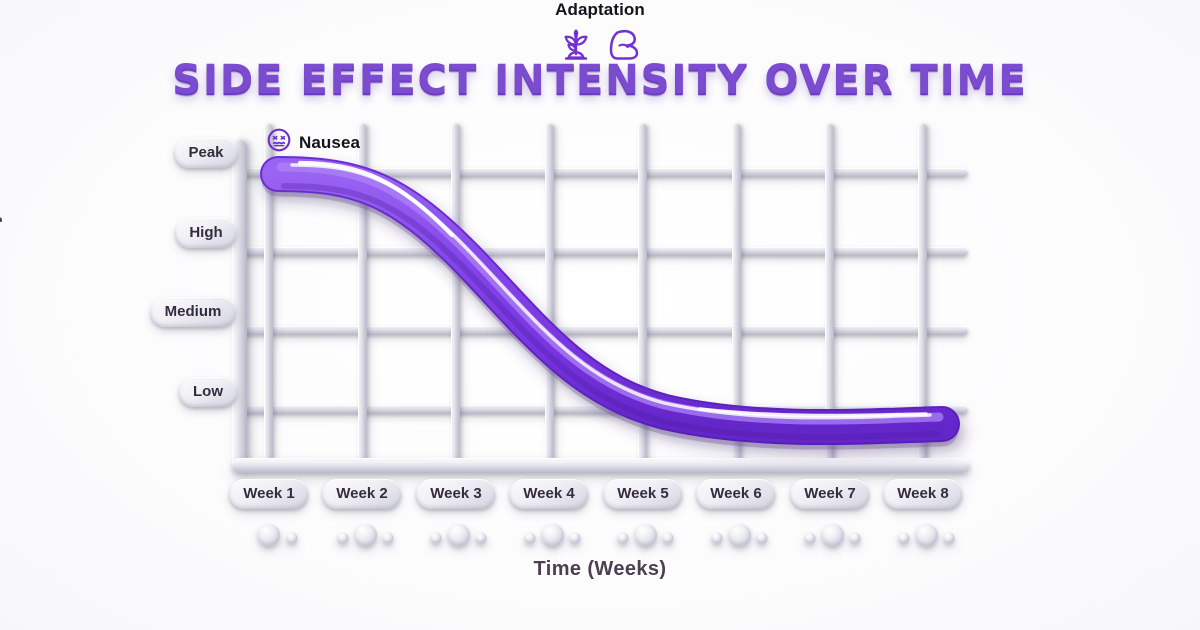  What do you see at coordinates (279, 142) in the screenshot?
I see `nauseated-face-icon` at bounding box center [279, 142].